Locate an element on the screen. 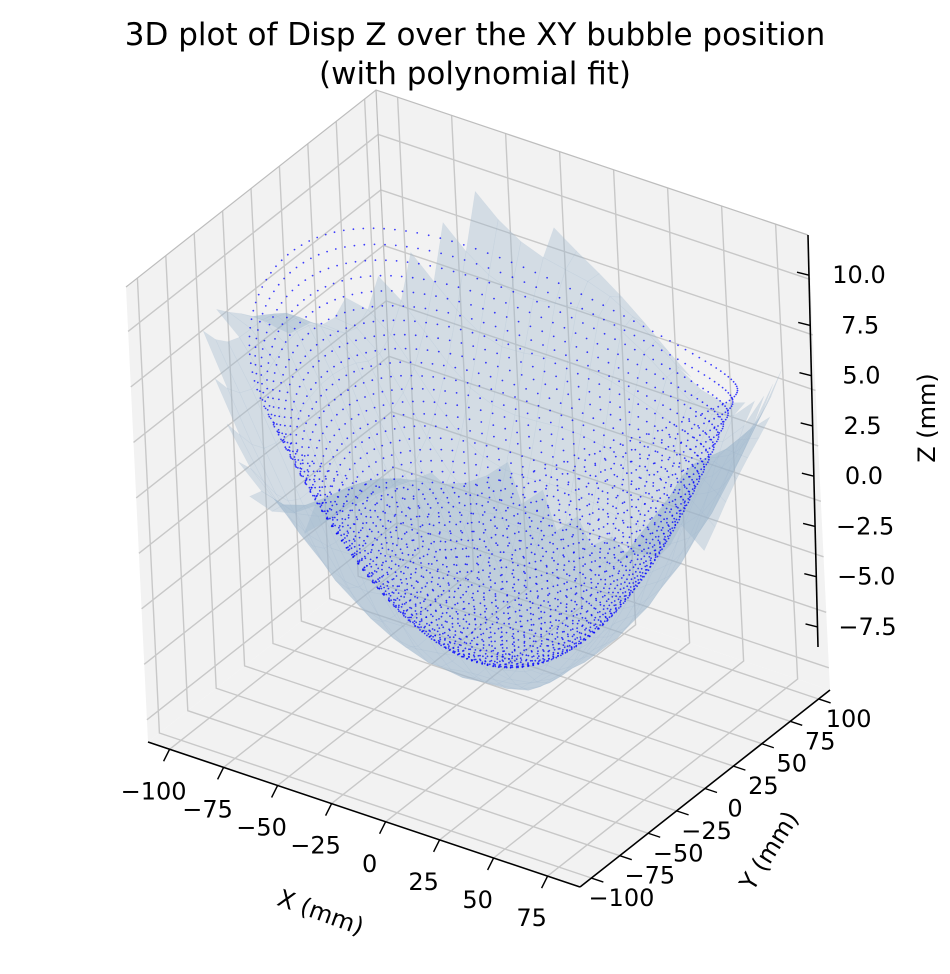  y-tick-label: 25 is located at coordinates (763, 786).